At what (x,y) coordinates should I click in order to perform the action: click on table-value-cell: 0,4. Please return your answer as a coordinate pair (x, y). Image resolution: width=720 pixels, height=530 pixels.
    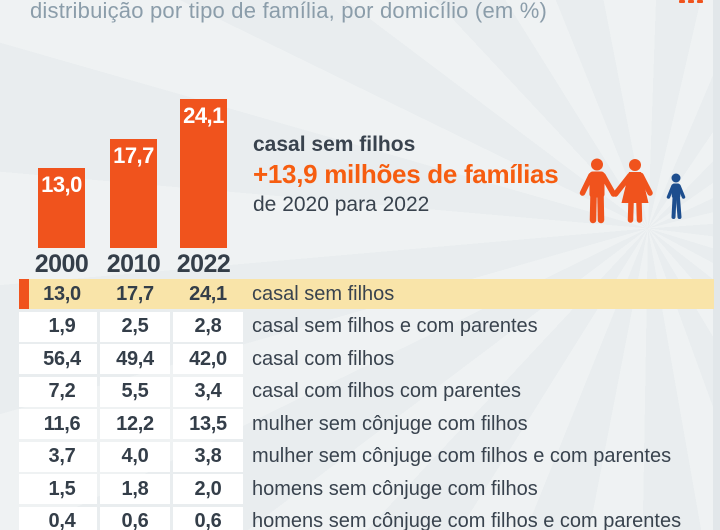
    Looking at the image, I should click on (58, 518).